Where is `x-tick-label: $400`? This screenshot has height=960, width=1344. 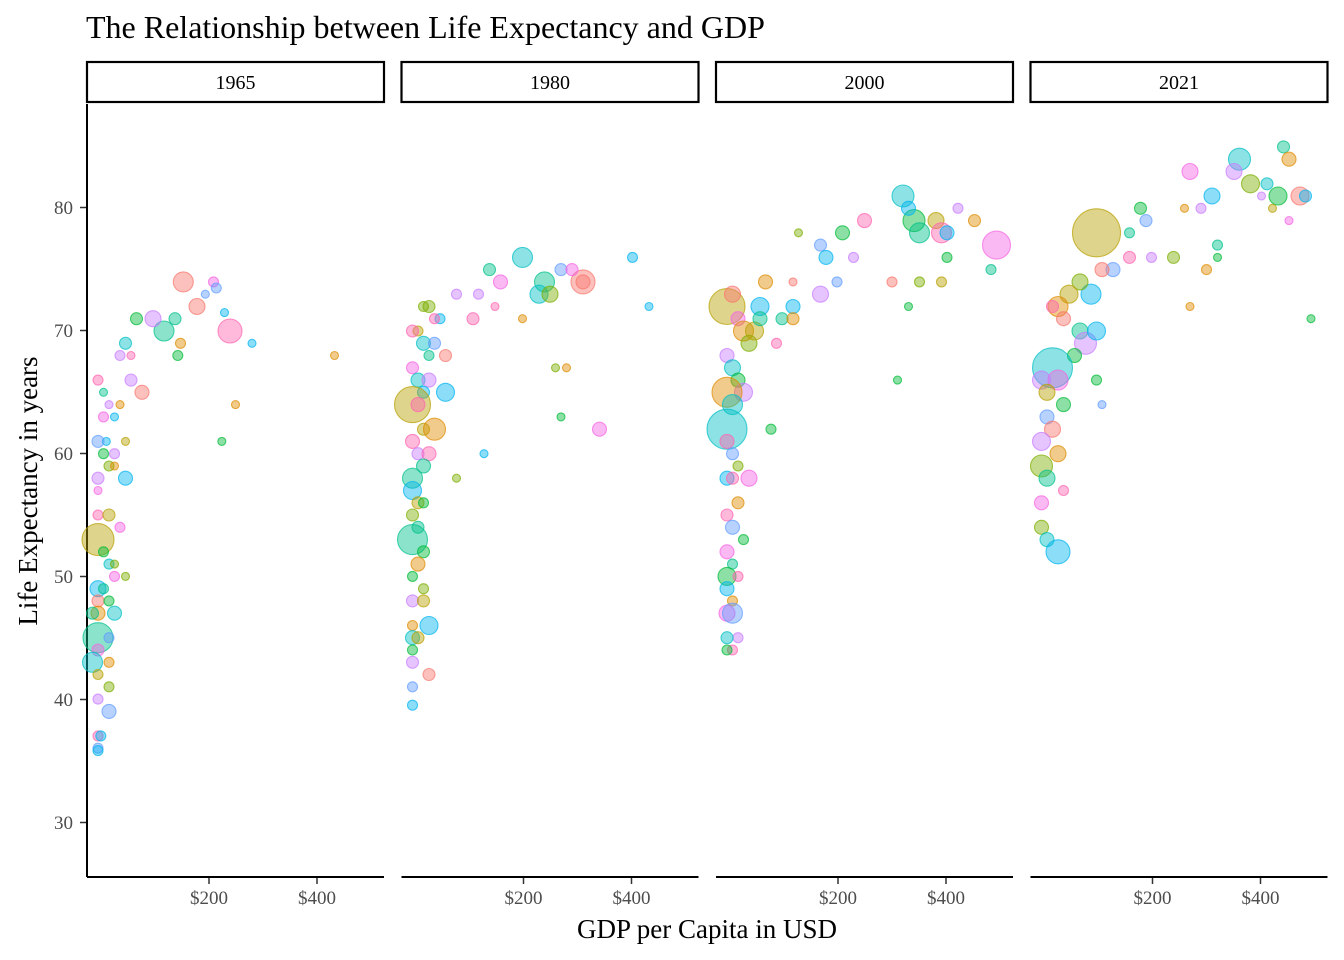
x-tick-label: $400 is located at coordinates (632, 898).